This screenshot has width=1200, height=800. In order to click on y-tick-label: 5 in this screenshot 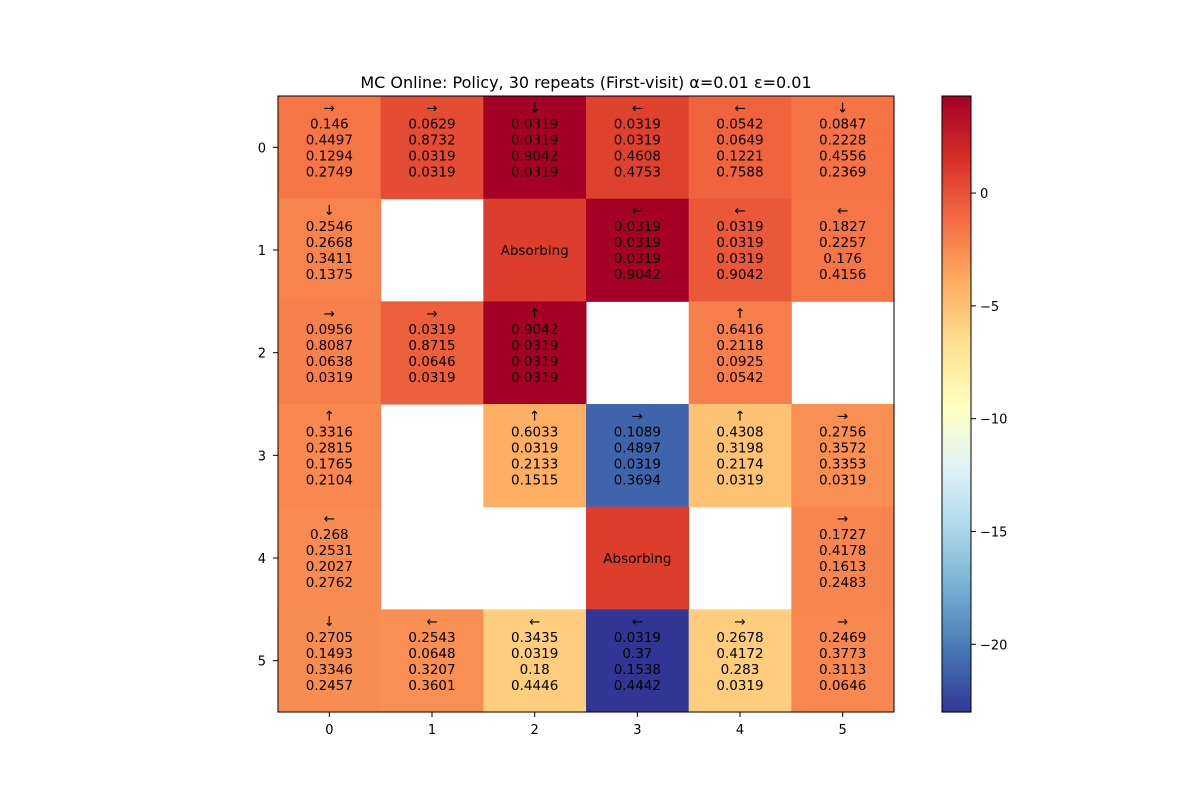, I will do `click(262, 662)`.